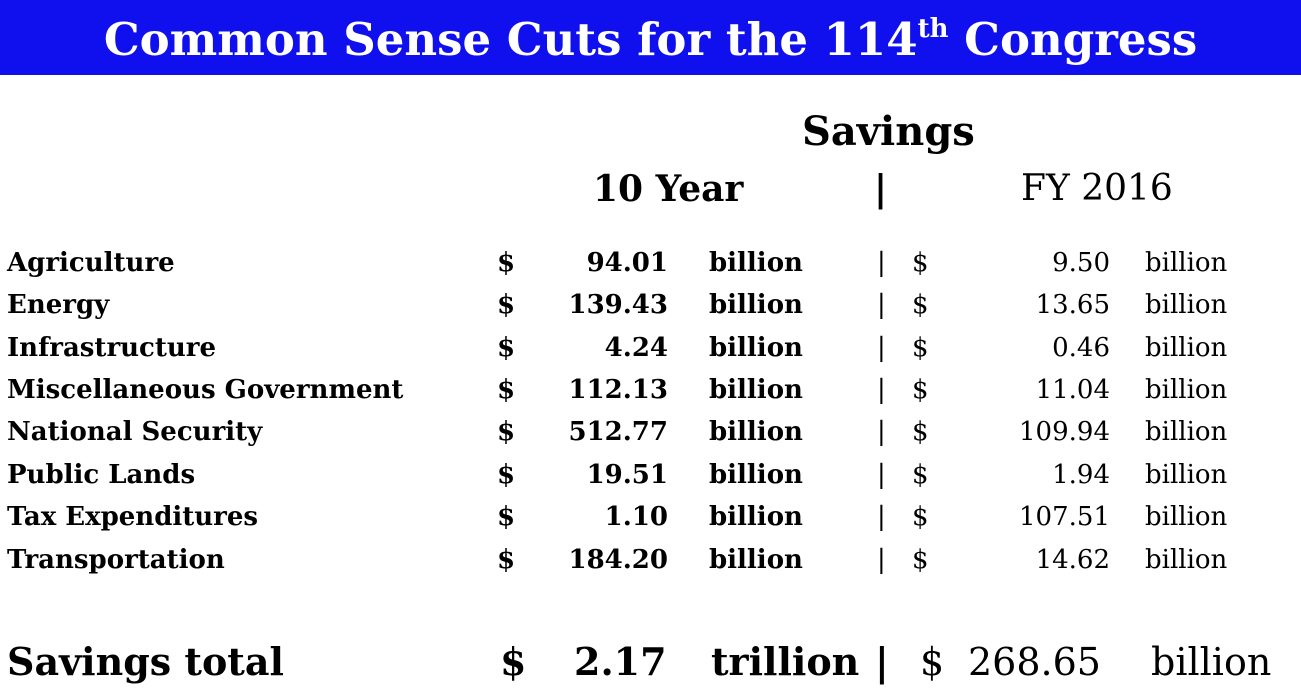 Image resolution: width=1301 pixels, height=688 pixels. I want to click on title-suffix: Congress, so click(1073, 39).